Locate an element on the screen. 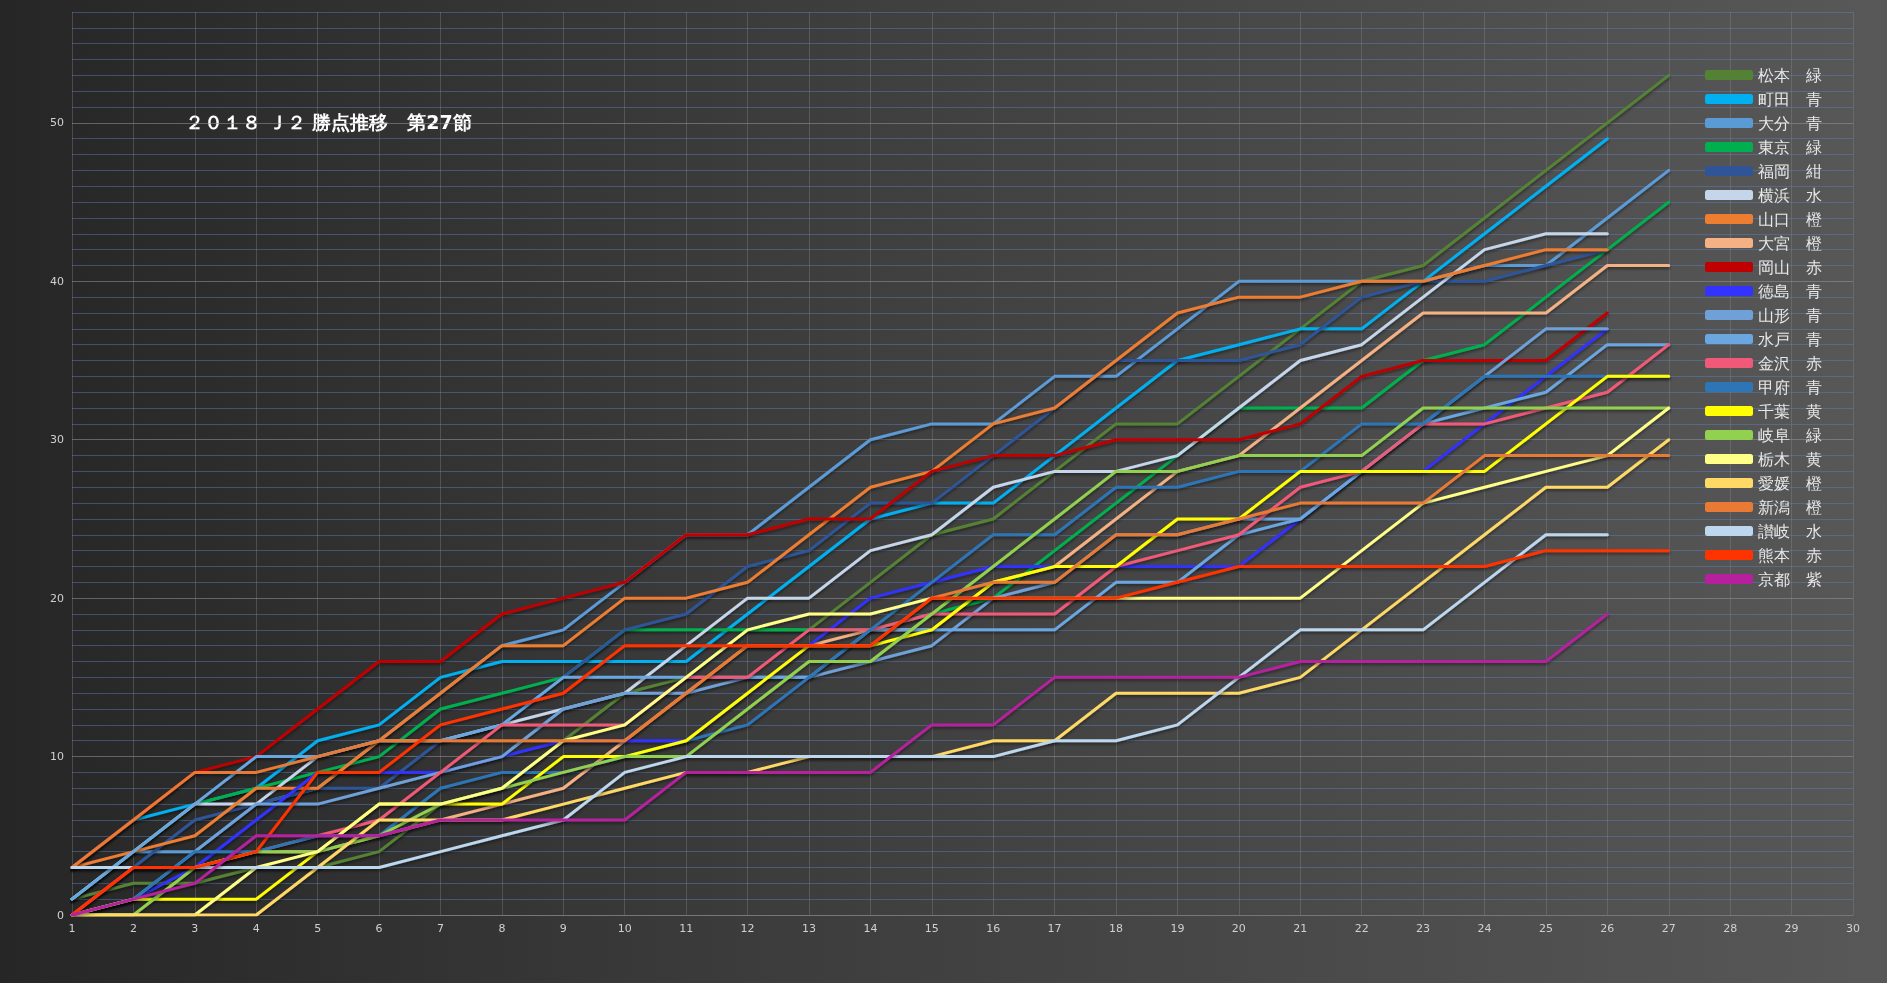  legend-label: 甲府 青 is located at coordinates (1790, 387).